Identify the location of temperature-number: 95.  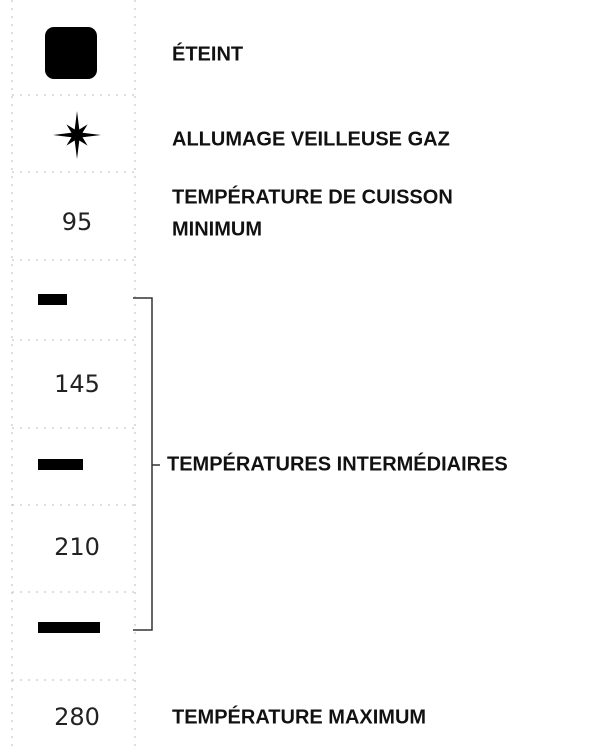
(77, 222).